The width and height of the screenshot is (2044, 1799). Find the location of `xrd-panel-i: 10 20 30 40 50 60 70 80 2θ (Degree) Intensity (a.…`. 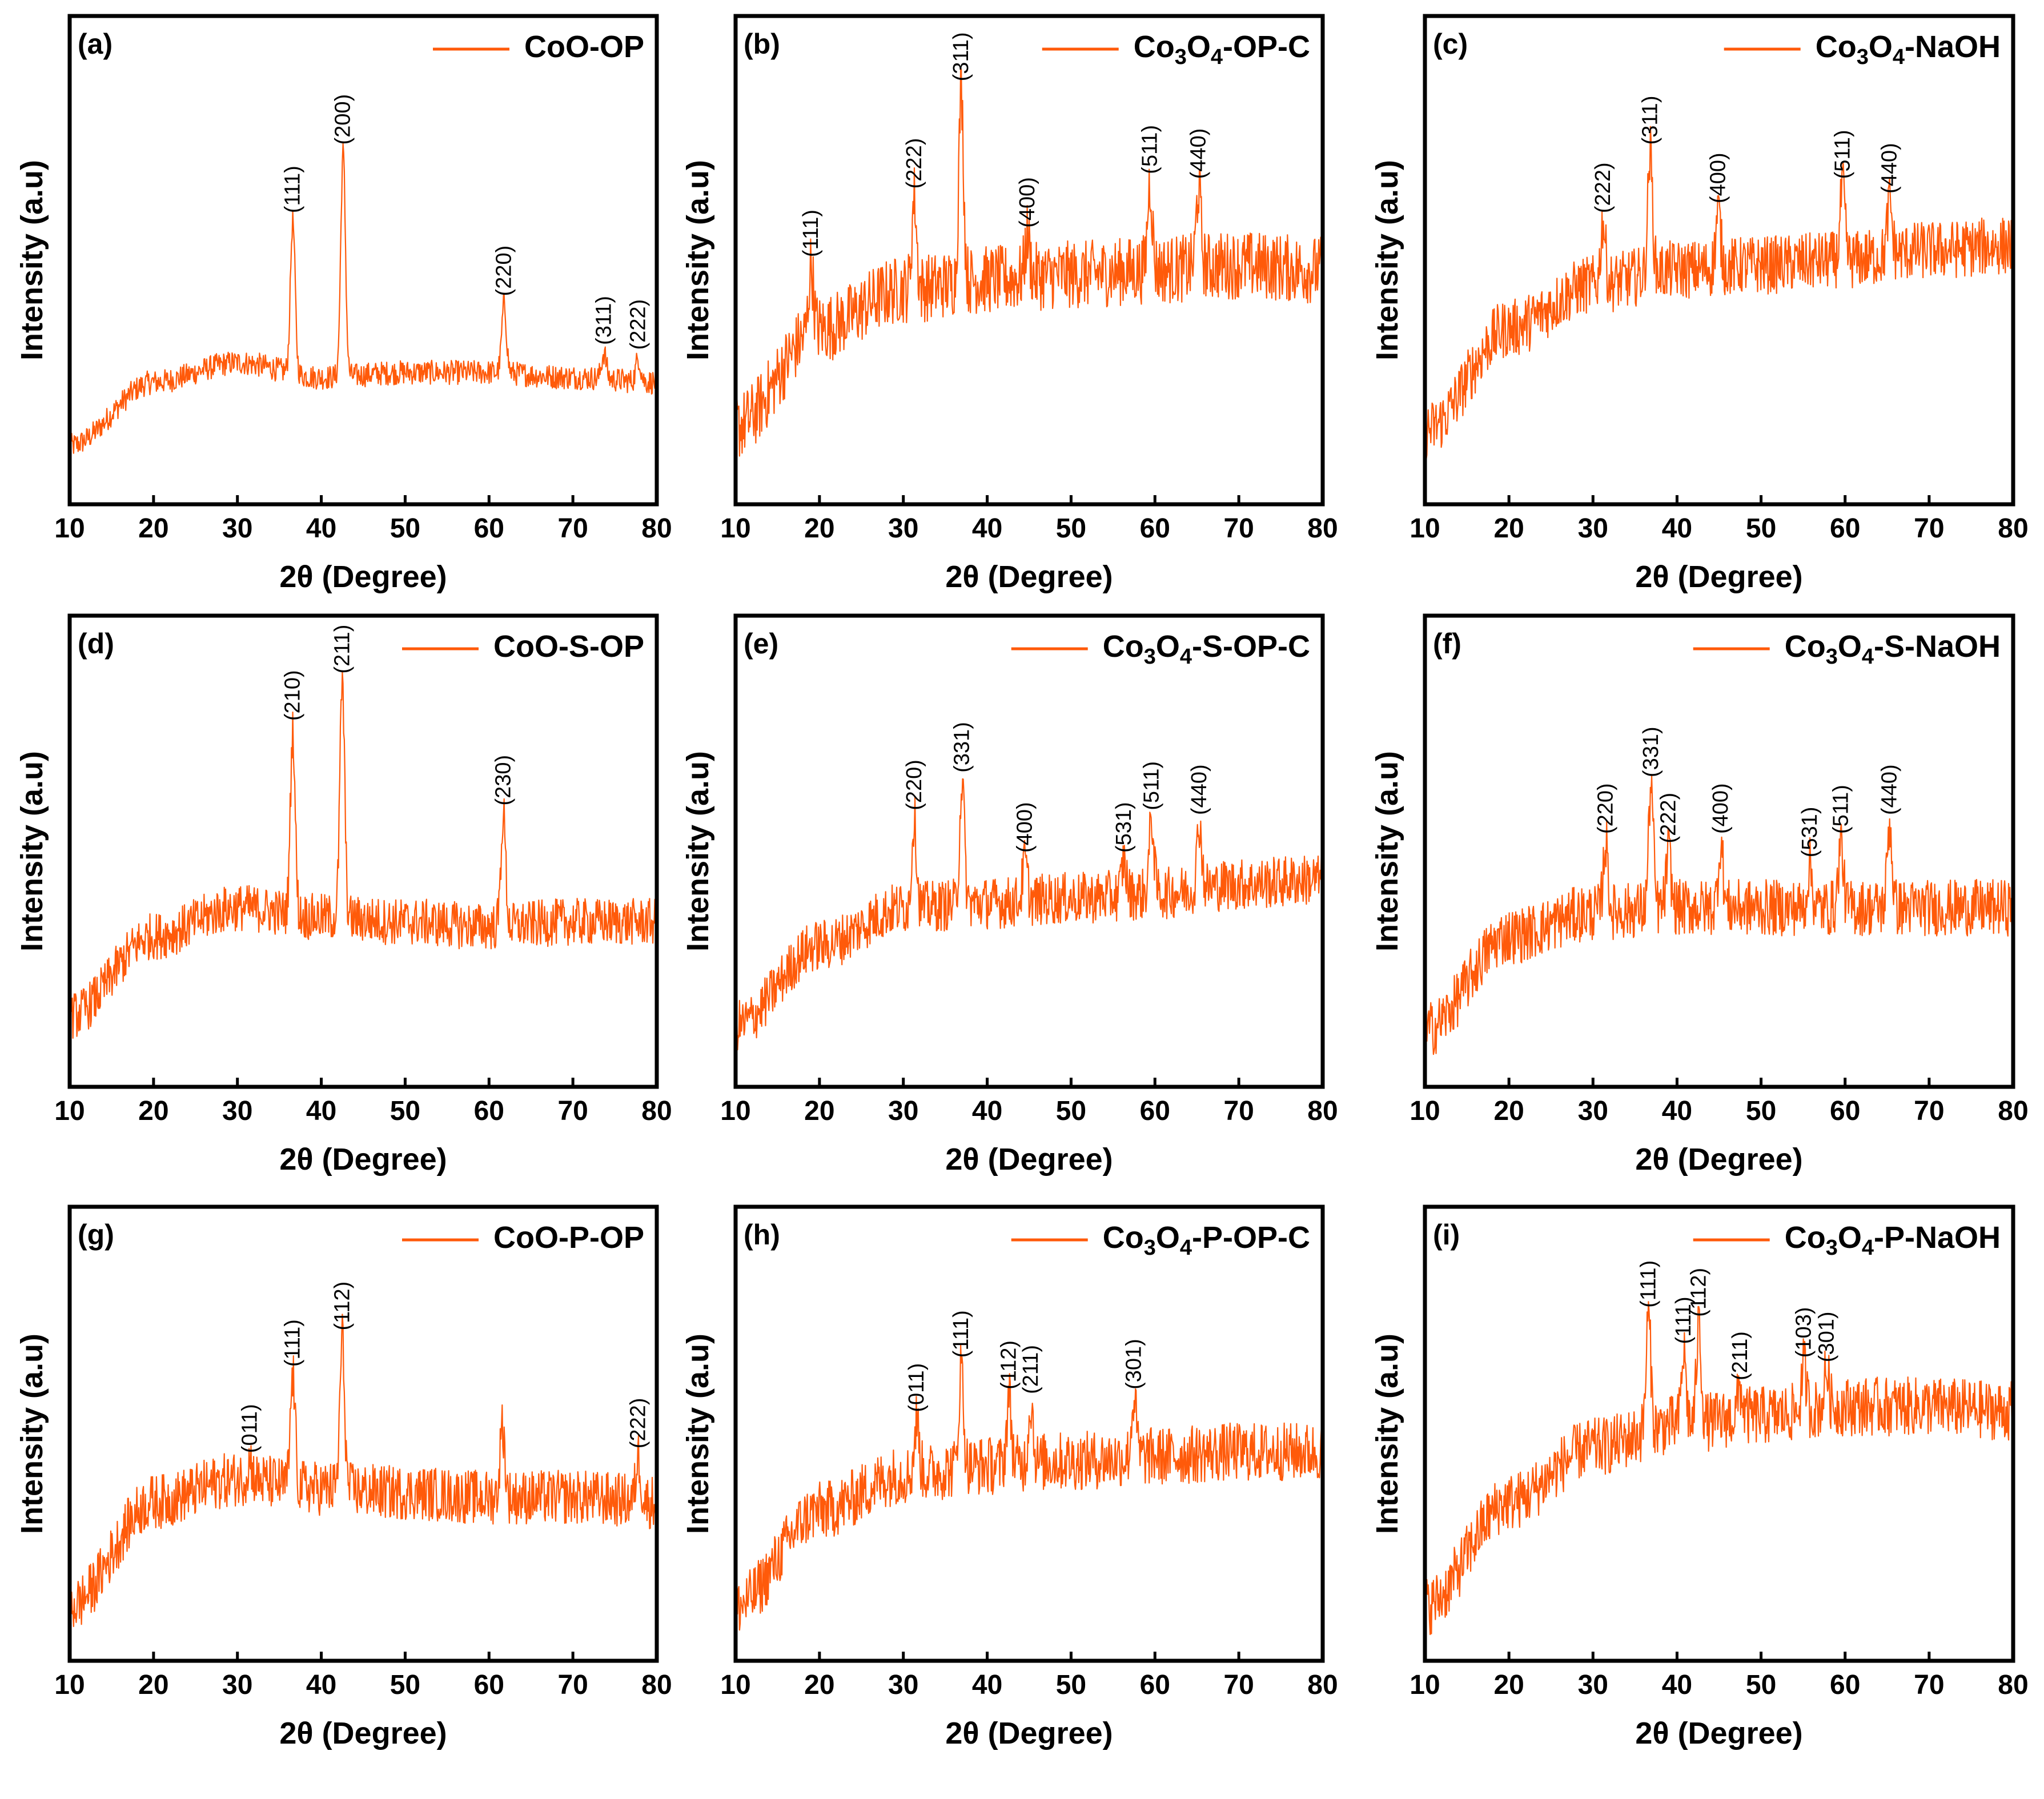

xrd-panel-i: 10 20 30 40 50 60 70 80 2θ (Degree) Intensity (a.… is located at coordinates (1699, 1477).